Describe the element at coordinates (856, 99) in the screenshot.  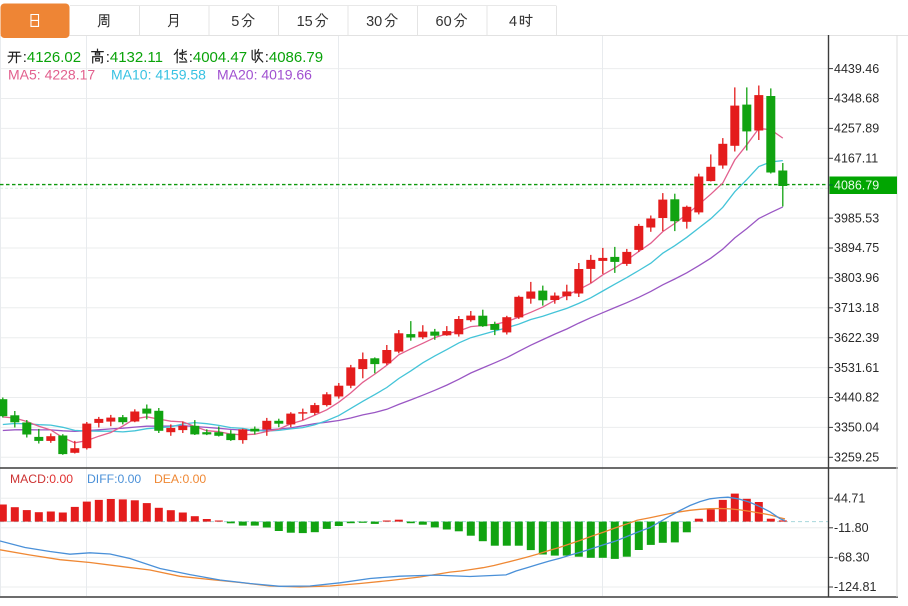
I see `svg-text: 4348.68` at that location.